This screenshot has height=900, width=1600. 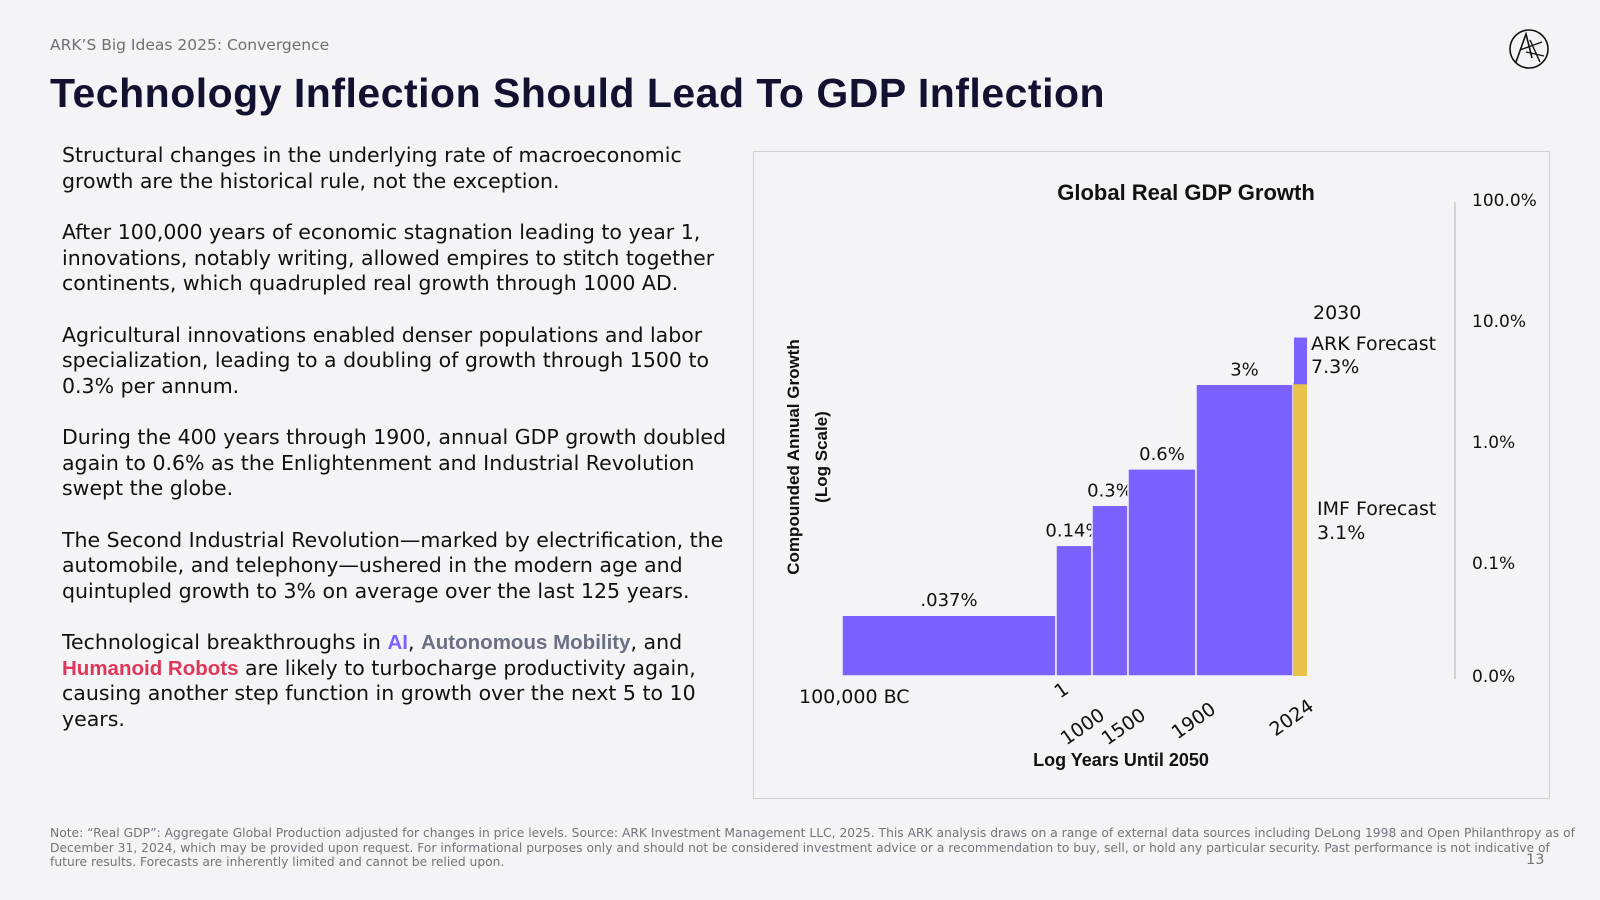 I want to click on highlight-ai: AI, so click(x=397, y=642).